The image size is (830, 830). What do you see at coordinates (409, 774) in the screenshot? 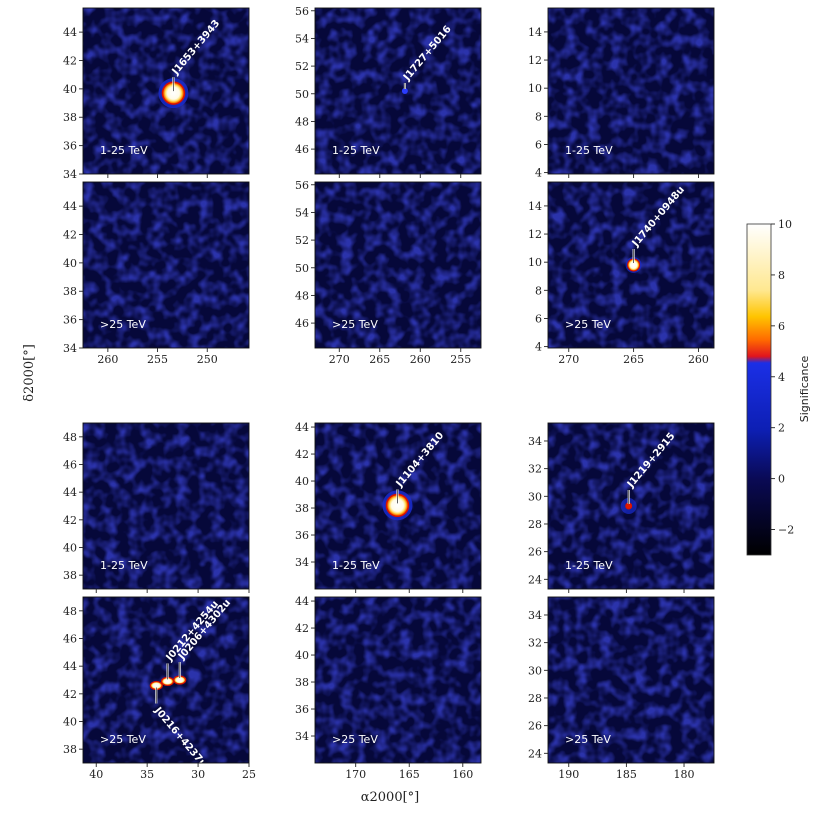
I see `x-tick-label: 165` at bounding box center [409, 774].